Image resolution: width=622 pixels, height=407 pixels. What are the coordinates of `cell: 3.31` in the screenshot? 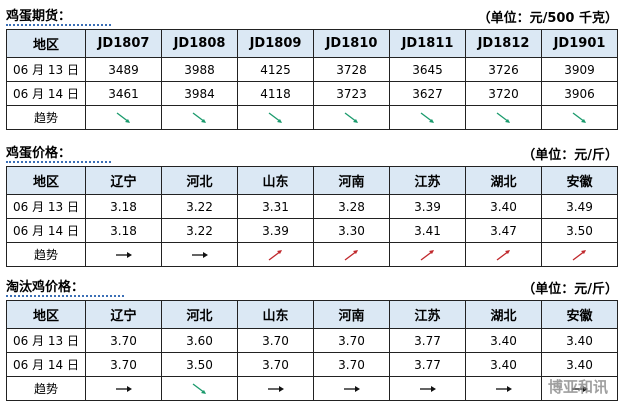 It's located at (275, 206).